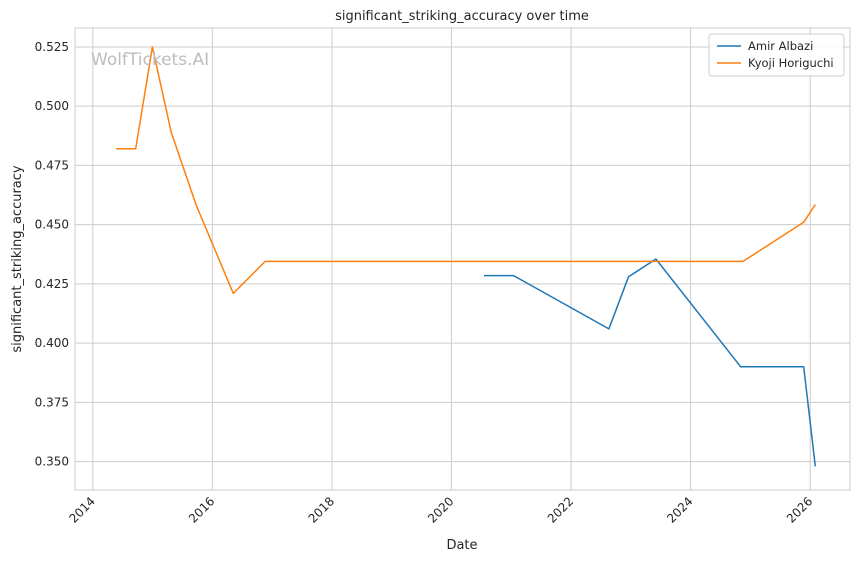 This screenshot has width=860, height=561. I want to click on y-tick-label: 0.425, so click(52, 284).